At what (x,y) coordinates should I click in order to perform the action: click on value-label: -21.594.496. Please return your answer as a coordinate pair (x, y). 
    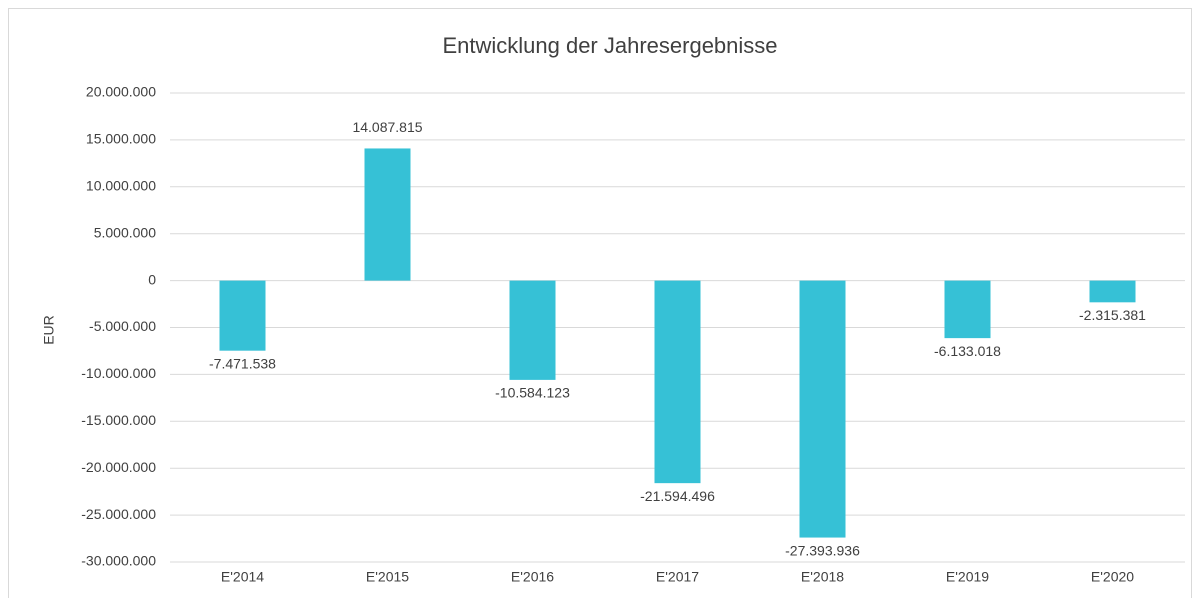
    Looking at the image, I should click on (677, 496).